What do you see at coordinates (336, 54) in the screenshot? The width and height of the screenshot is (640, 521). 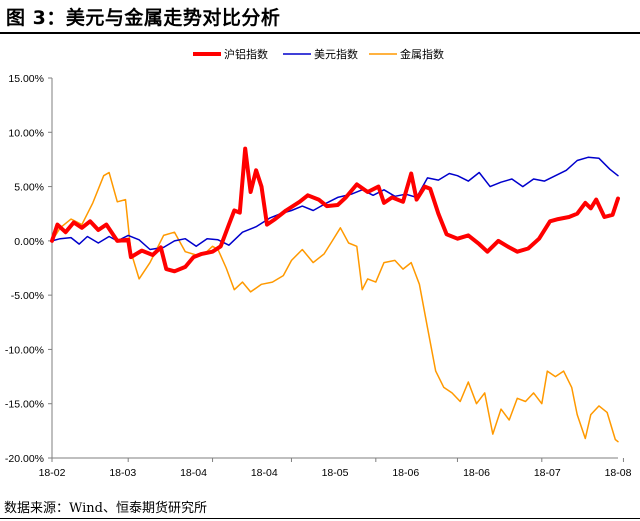 I see `legend-label: 美元指数` at bounding box center [336, 54].